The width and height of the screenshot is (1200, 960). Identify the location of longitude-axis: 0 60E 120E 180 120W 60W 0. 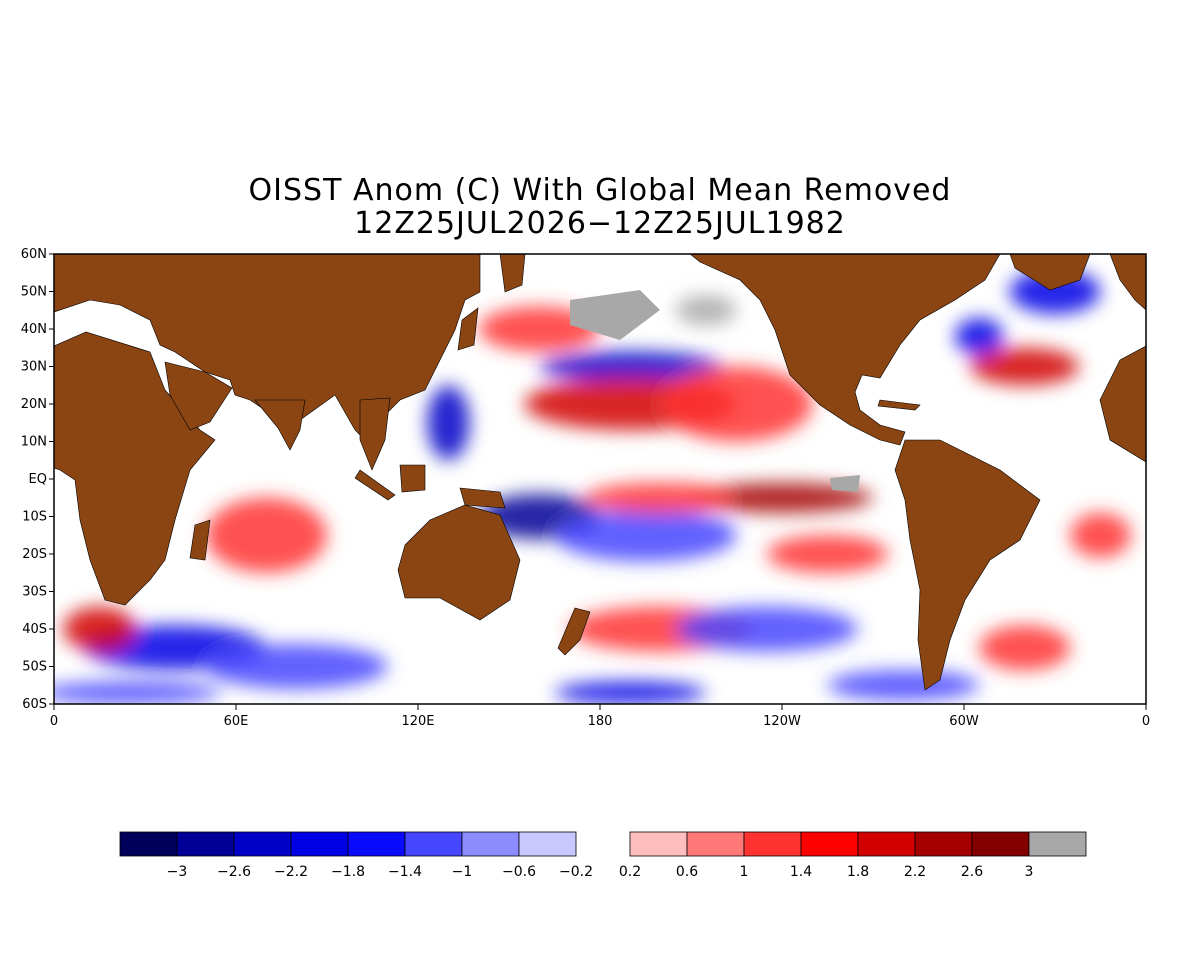
(600, 716).